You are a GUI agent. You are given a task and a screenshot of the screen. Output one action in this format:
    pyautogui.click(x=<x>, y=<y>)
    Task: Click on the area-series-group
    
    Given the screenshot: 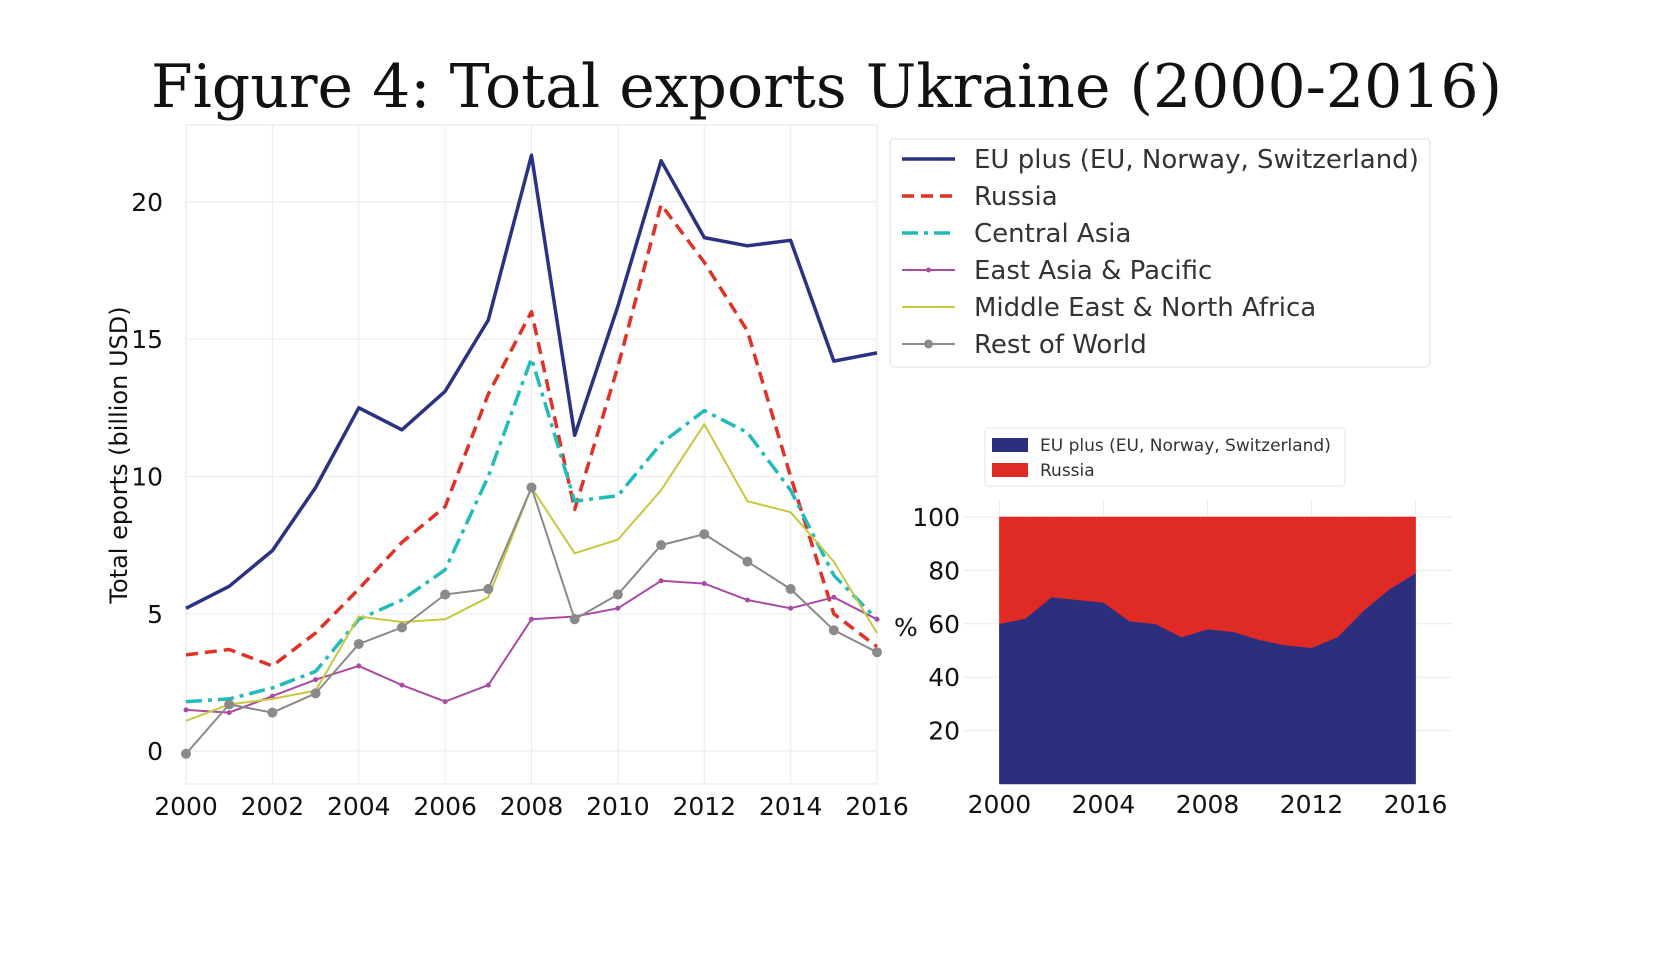 What is the action you would take?
    pyautogui.click(x=1207, y=650)
    